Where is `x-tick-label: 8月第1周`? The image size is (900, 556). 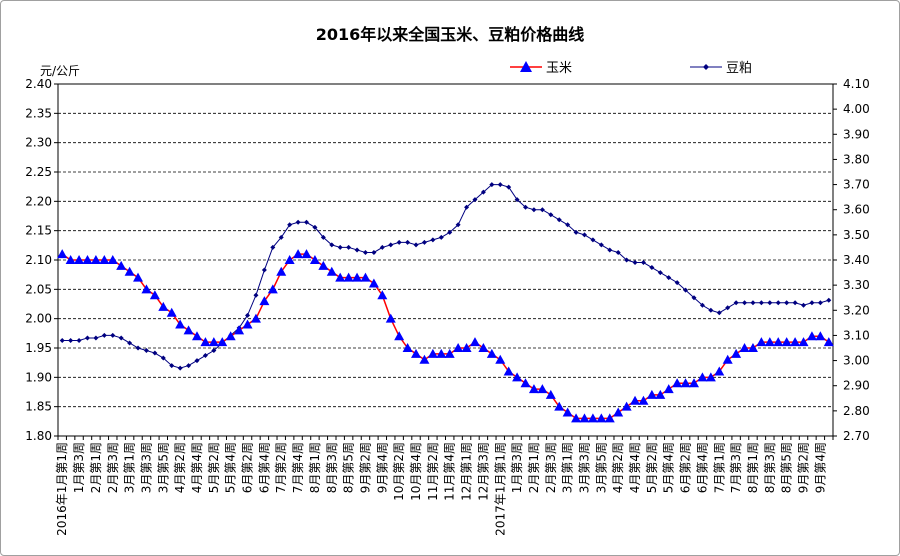
x-tick-label: 8月第1周 is located at coordinates (753, 467).